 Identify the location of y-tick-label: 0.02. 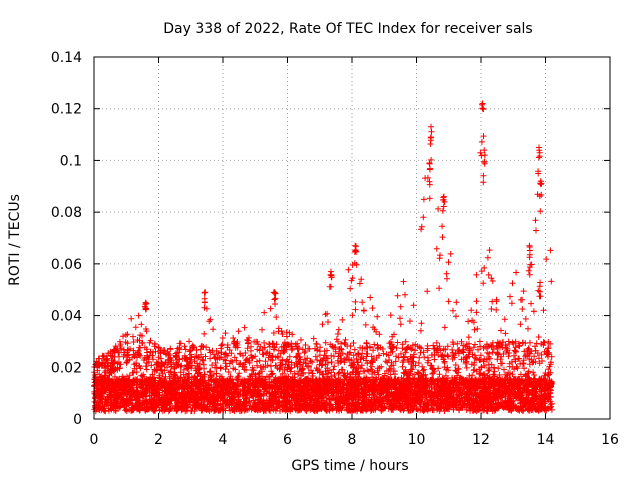
(66, 368).